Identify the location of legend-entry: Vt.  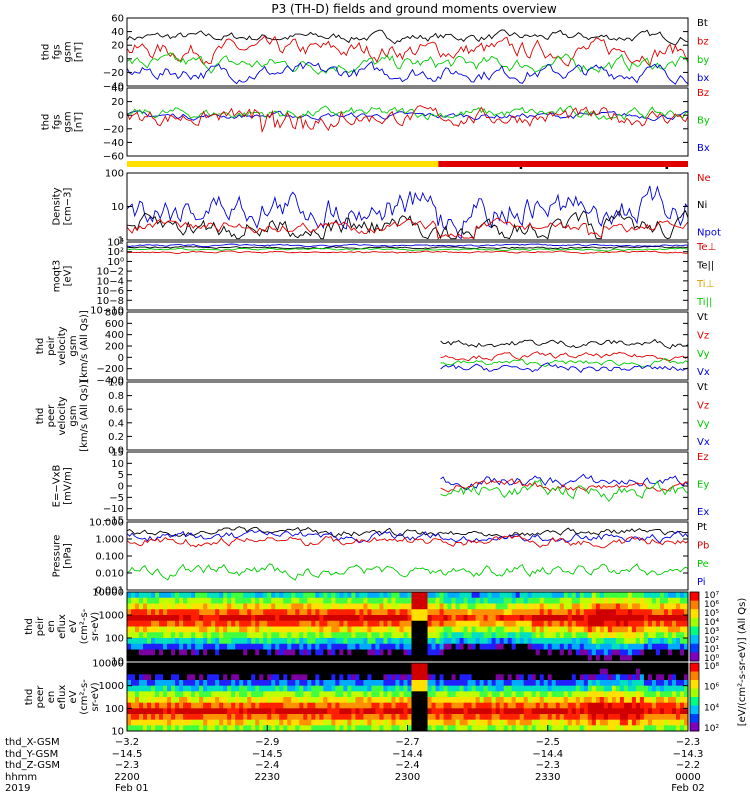
(702, 317).